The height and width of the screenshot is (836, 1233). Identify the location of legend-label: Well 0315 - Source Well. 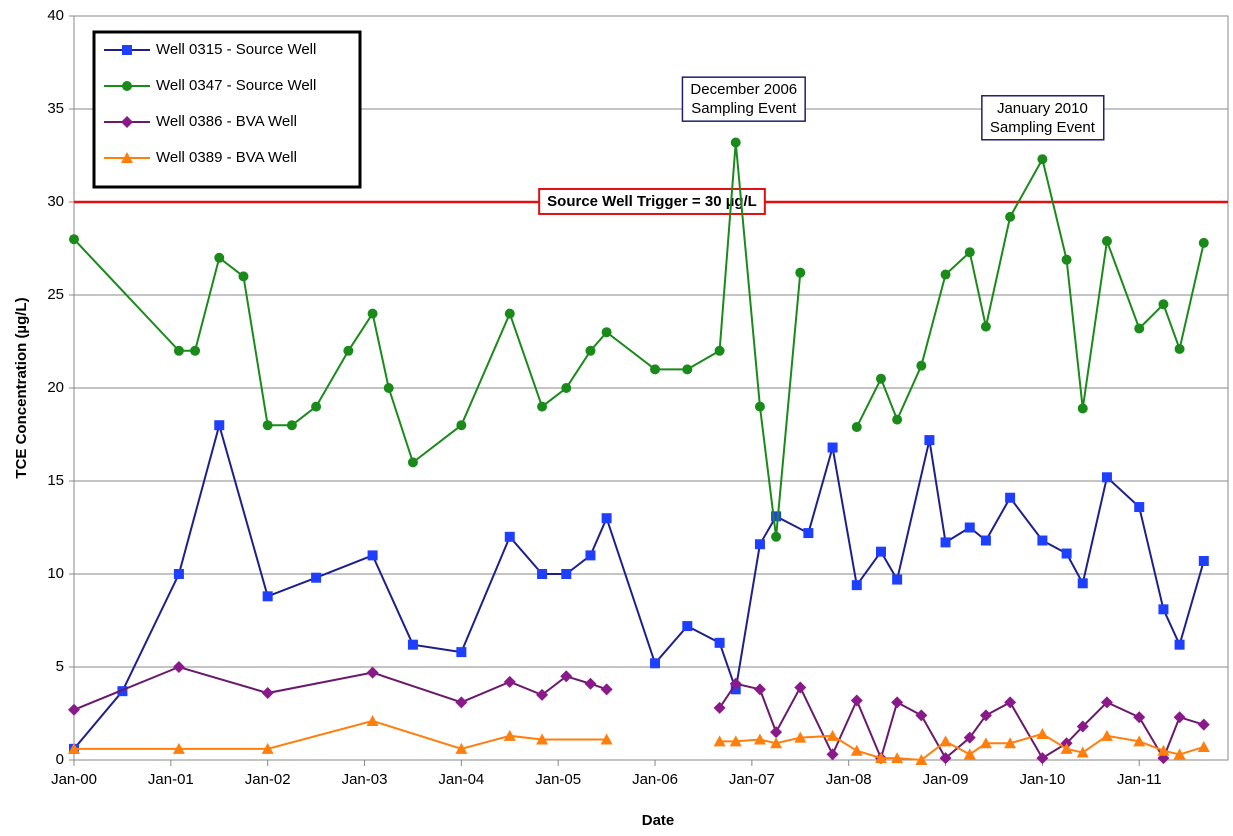
(236, 49).